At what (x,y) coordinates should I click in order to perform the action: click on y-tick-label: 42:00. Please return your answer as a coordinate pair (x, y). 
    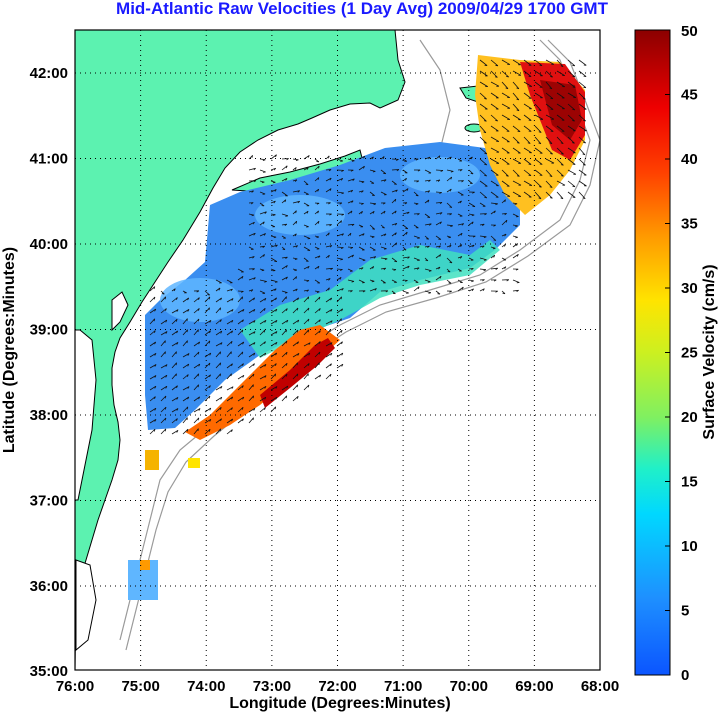
    Looking at the image, I should click on (49, 73).